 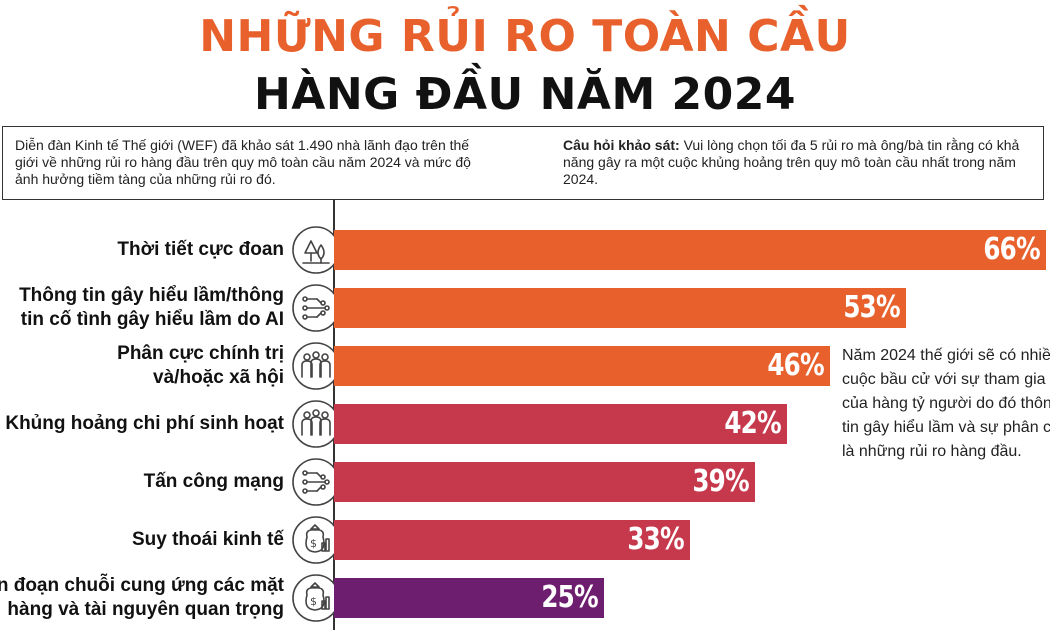 I want to click on category-label-line: Tấn công mạng, so click(x=213, y=481).